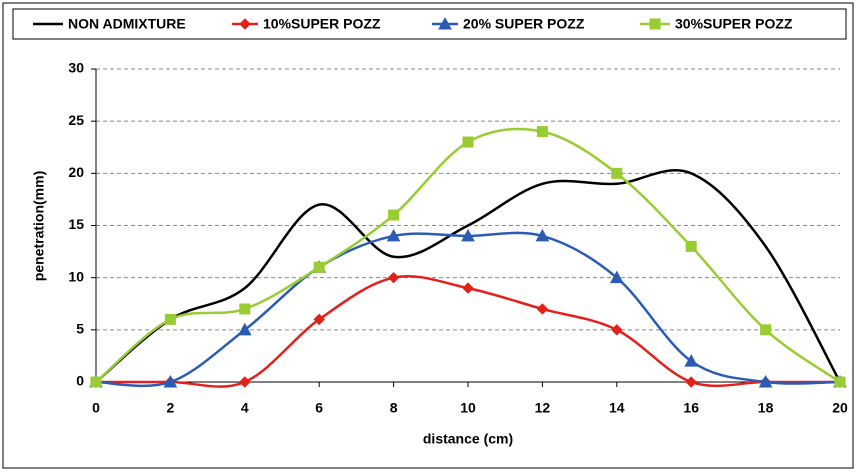  I want to click on x-tick-label: 0, so click(96, 408).